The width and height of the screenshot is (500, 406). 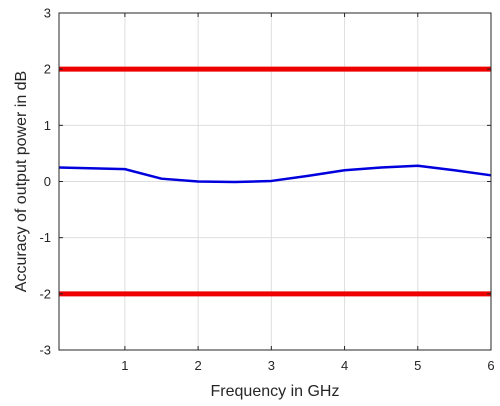 I want to click on y-tick-label: 2, so click(x=47, y=69).